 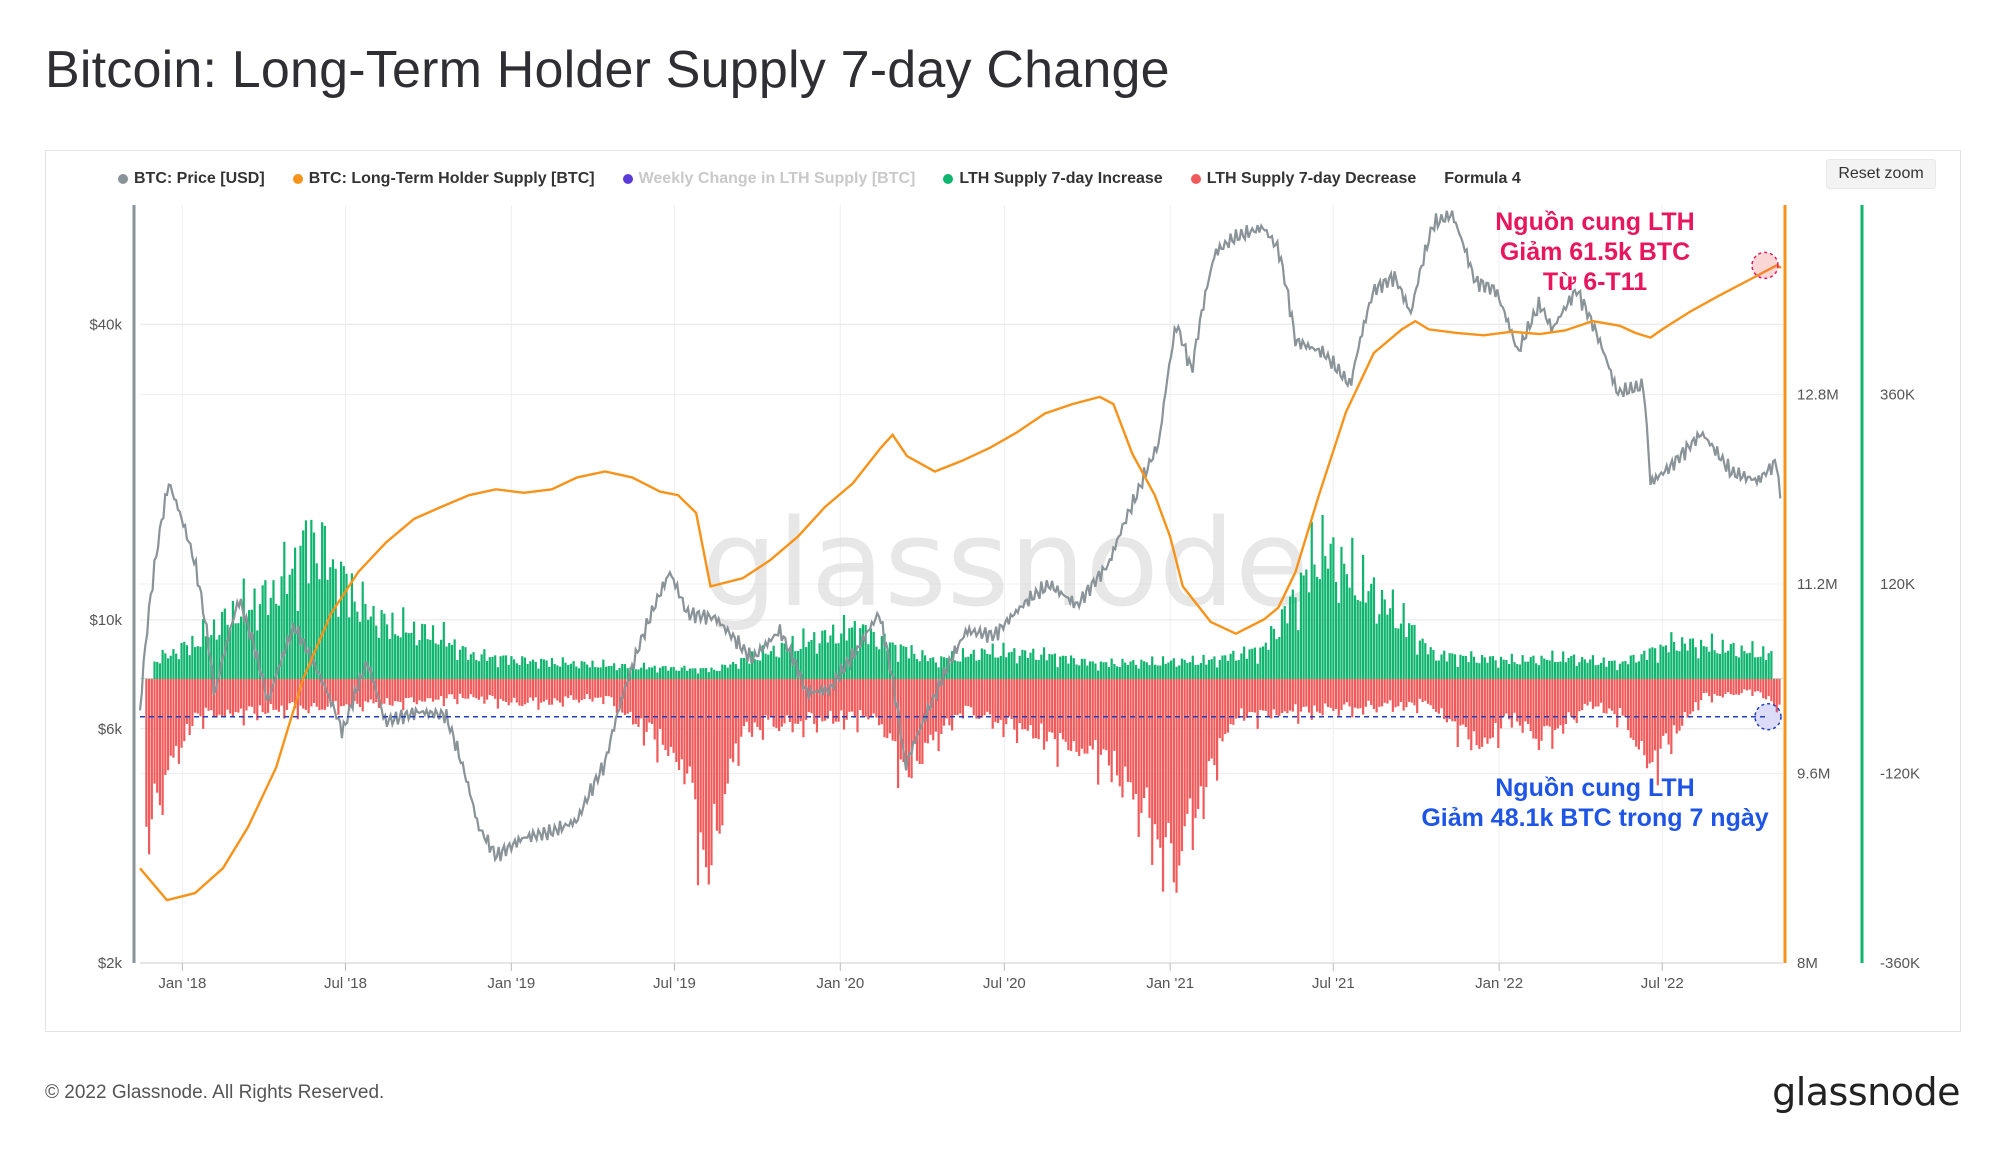 What do you see at coordinates (443, 179) in the screenshot?
I see `legend-item: BTC: Long-Term Holder Supply [BTC]` at bounding box center [443, 179].